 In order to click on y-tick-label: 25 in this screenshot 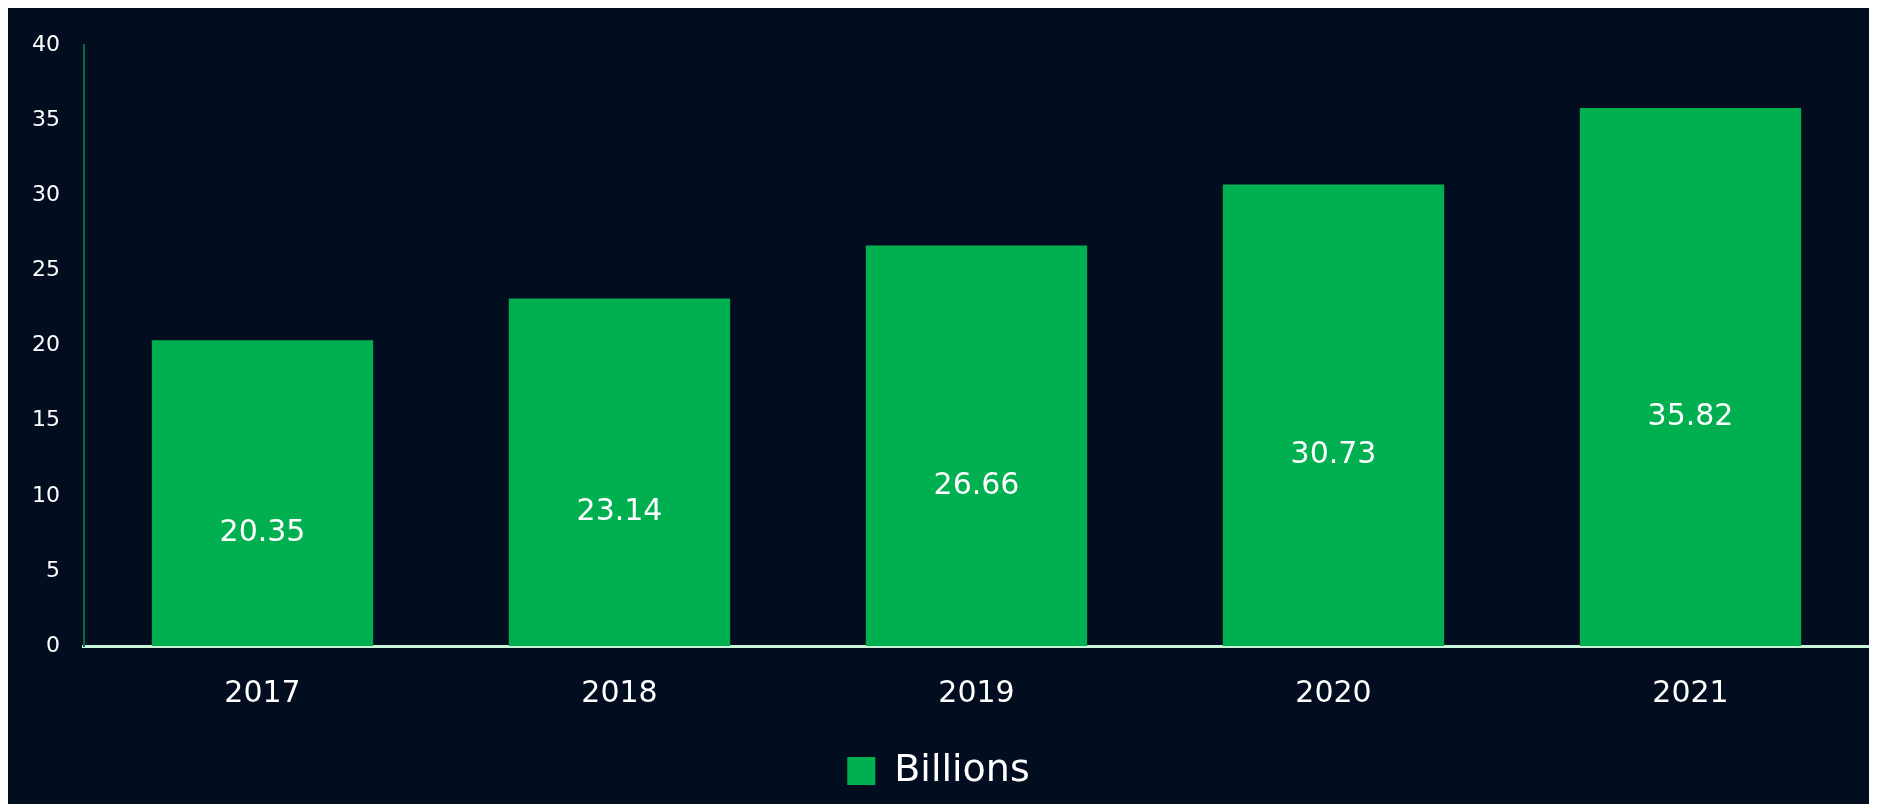, I will do `click(45, 269)`.